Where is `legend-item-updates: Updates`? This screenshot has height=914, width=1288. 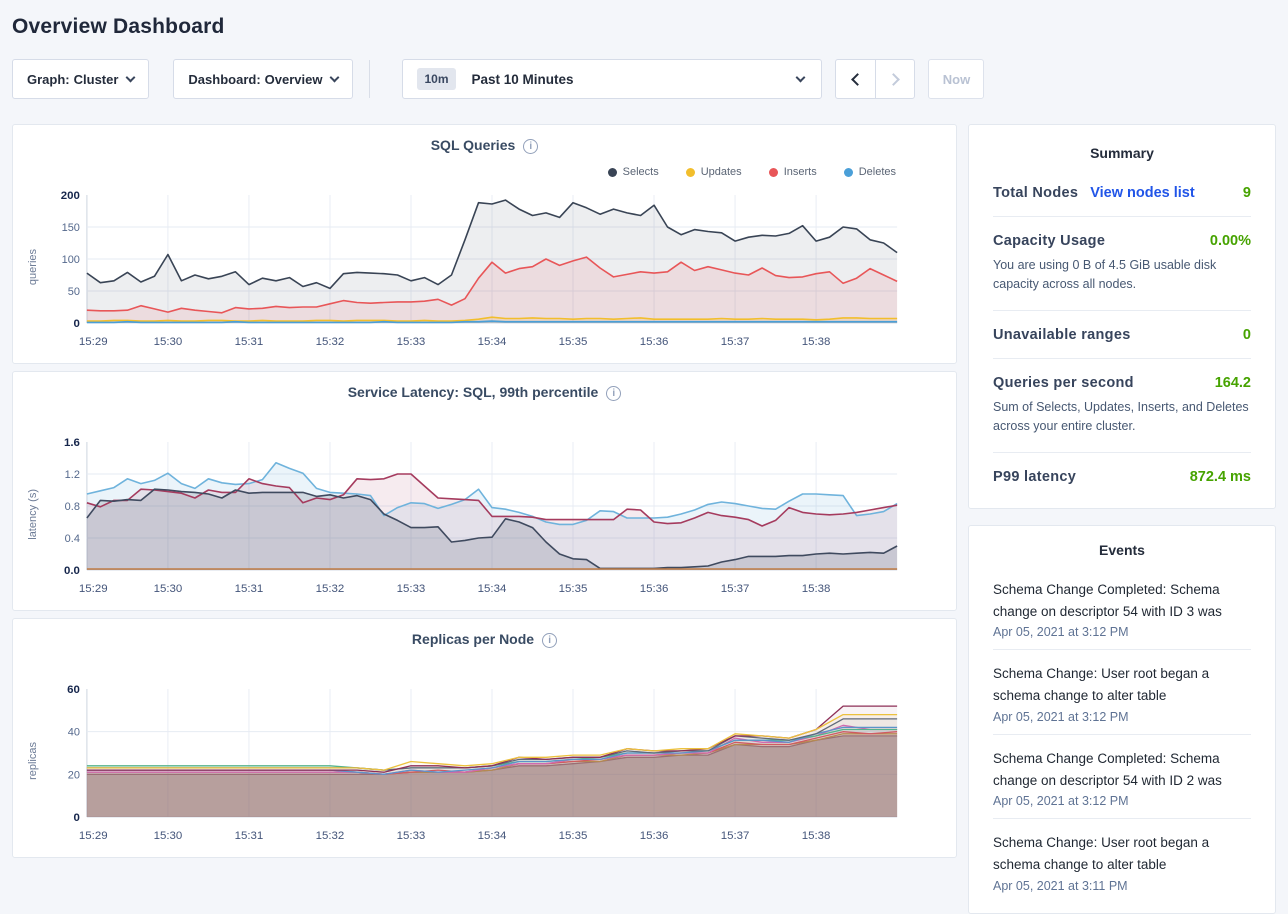 legend-item-updates: Updates is located at coordinates (713, 172).